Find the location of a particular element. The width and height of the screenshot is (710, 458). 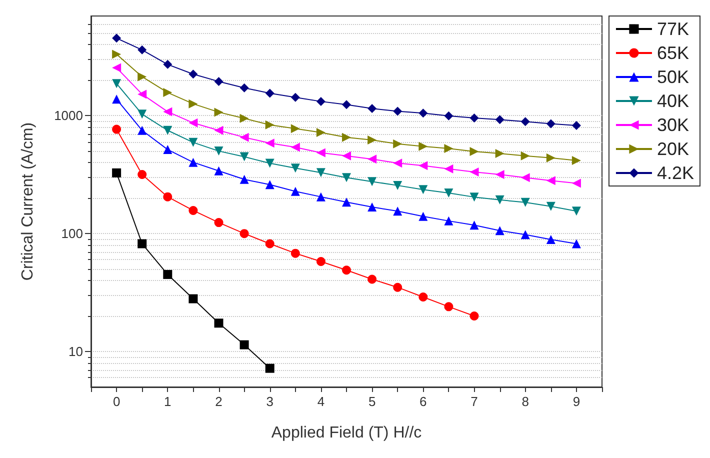

x-tick-label: 9 is located at coordinates (576, 401).